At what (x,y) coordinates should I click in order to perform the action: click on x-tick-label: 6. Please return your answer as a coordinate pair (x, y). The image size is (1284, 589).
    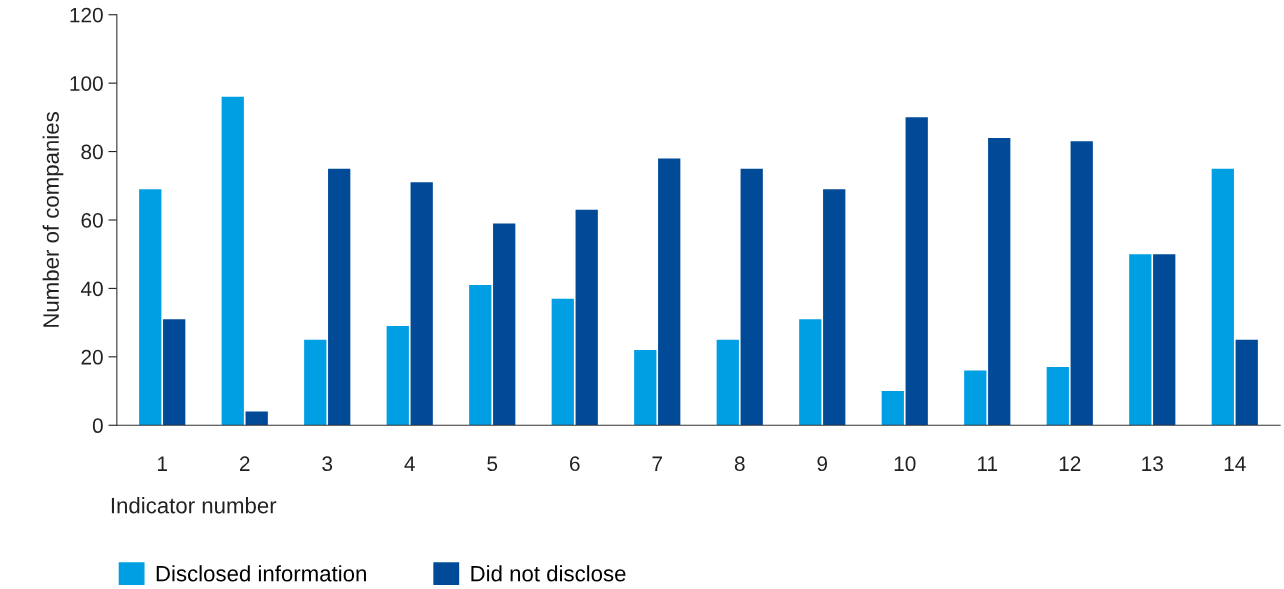
    Looking at the image, I should click on (575, 464).